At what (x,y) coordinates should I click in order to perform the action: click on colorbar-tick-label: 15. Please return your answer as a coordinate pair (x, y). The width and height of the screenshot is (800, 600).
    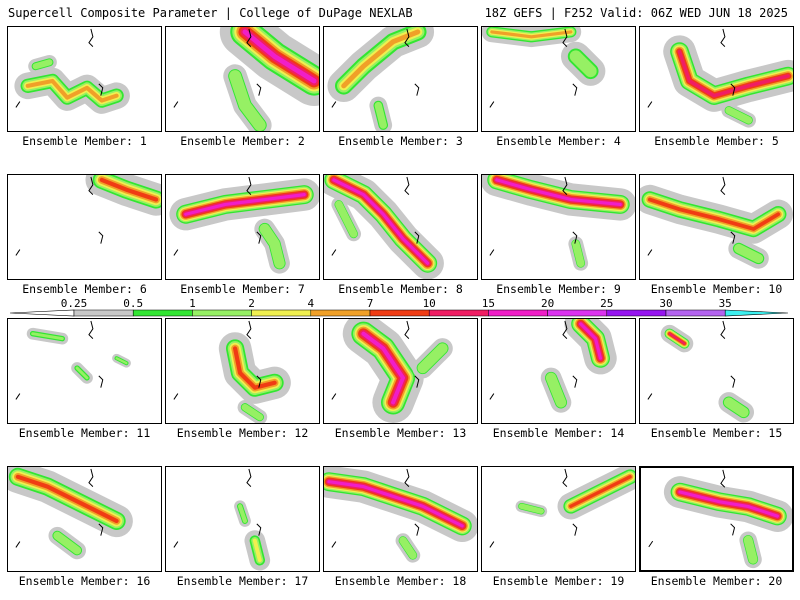
    Looking at the image, I should click on (488, 303).